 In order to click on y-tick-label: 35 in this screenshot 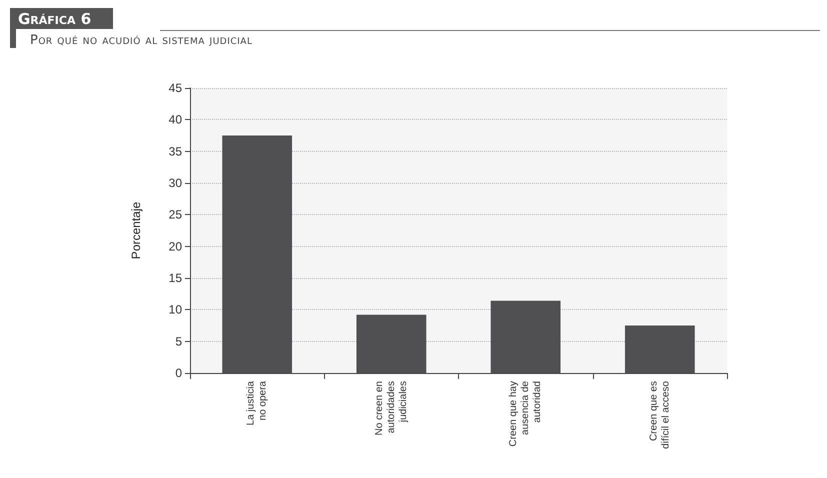, I will do `click(175, 151)`.